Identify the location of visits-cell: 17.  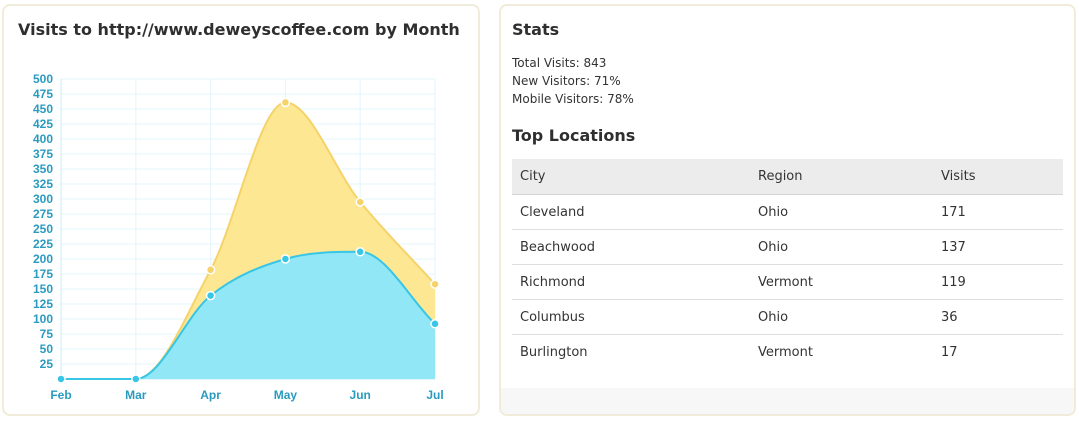
(949, 352).